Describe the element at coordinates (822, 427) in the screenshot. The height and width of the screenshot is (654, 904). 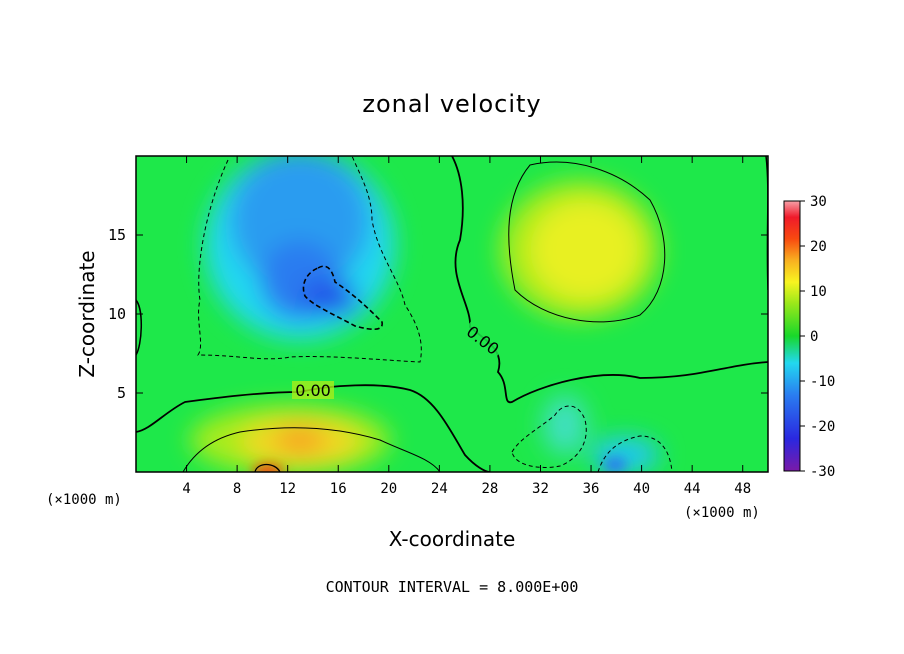
I see `colorbar-tick-label: -20` at that location.